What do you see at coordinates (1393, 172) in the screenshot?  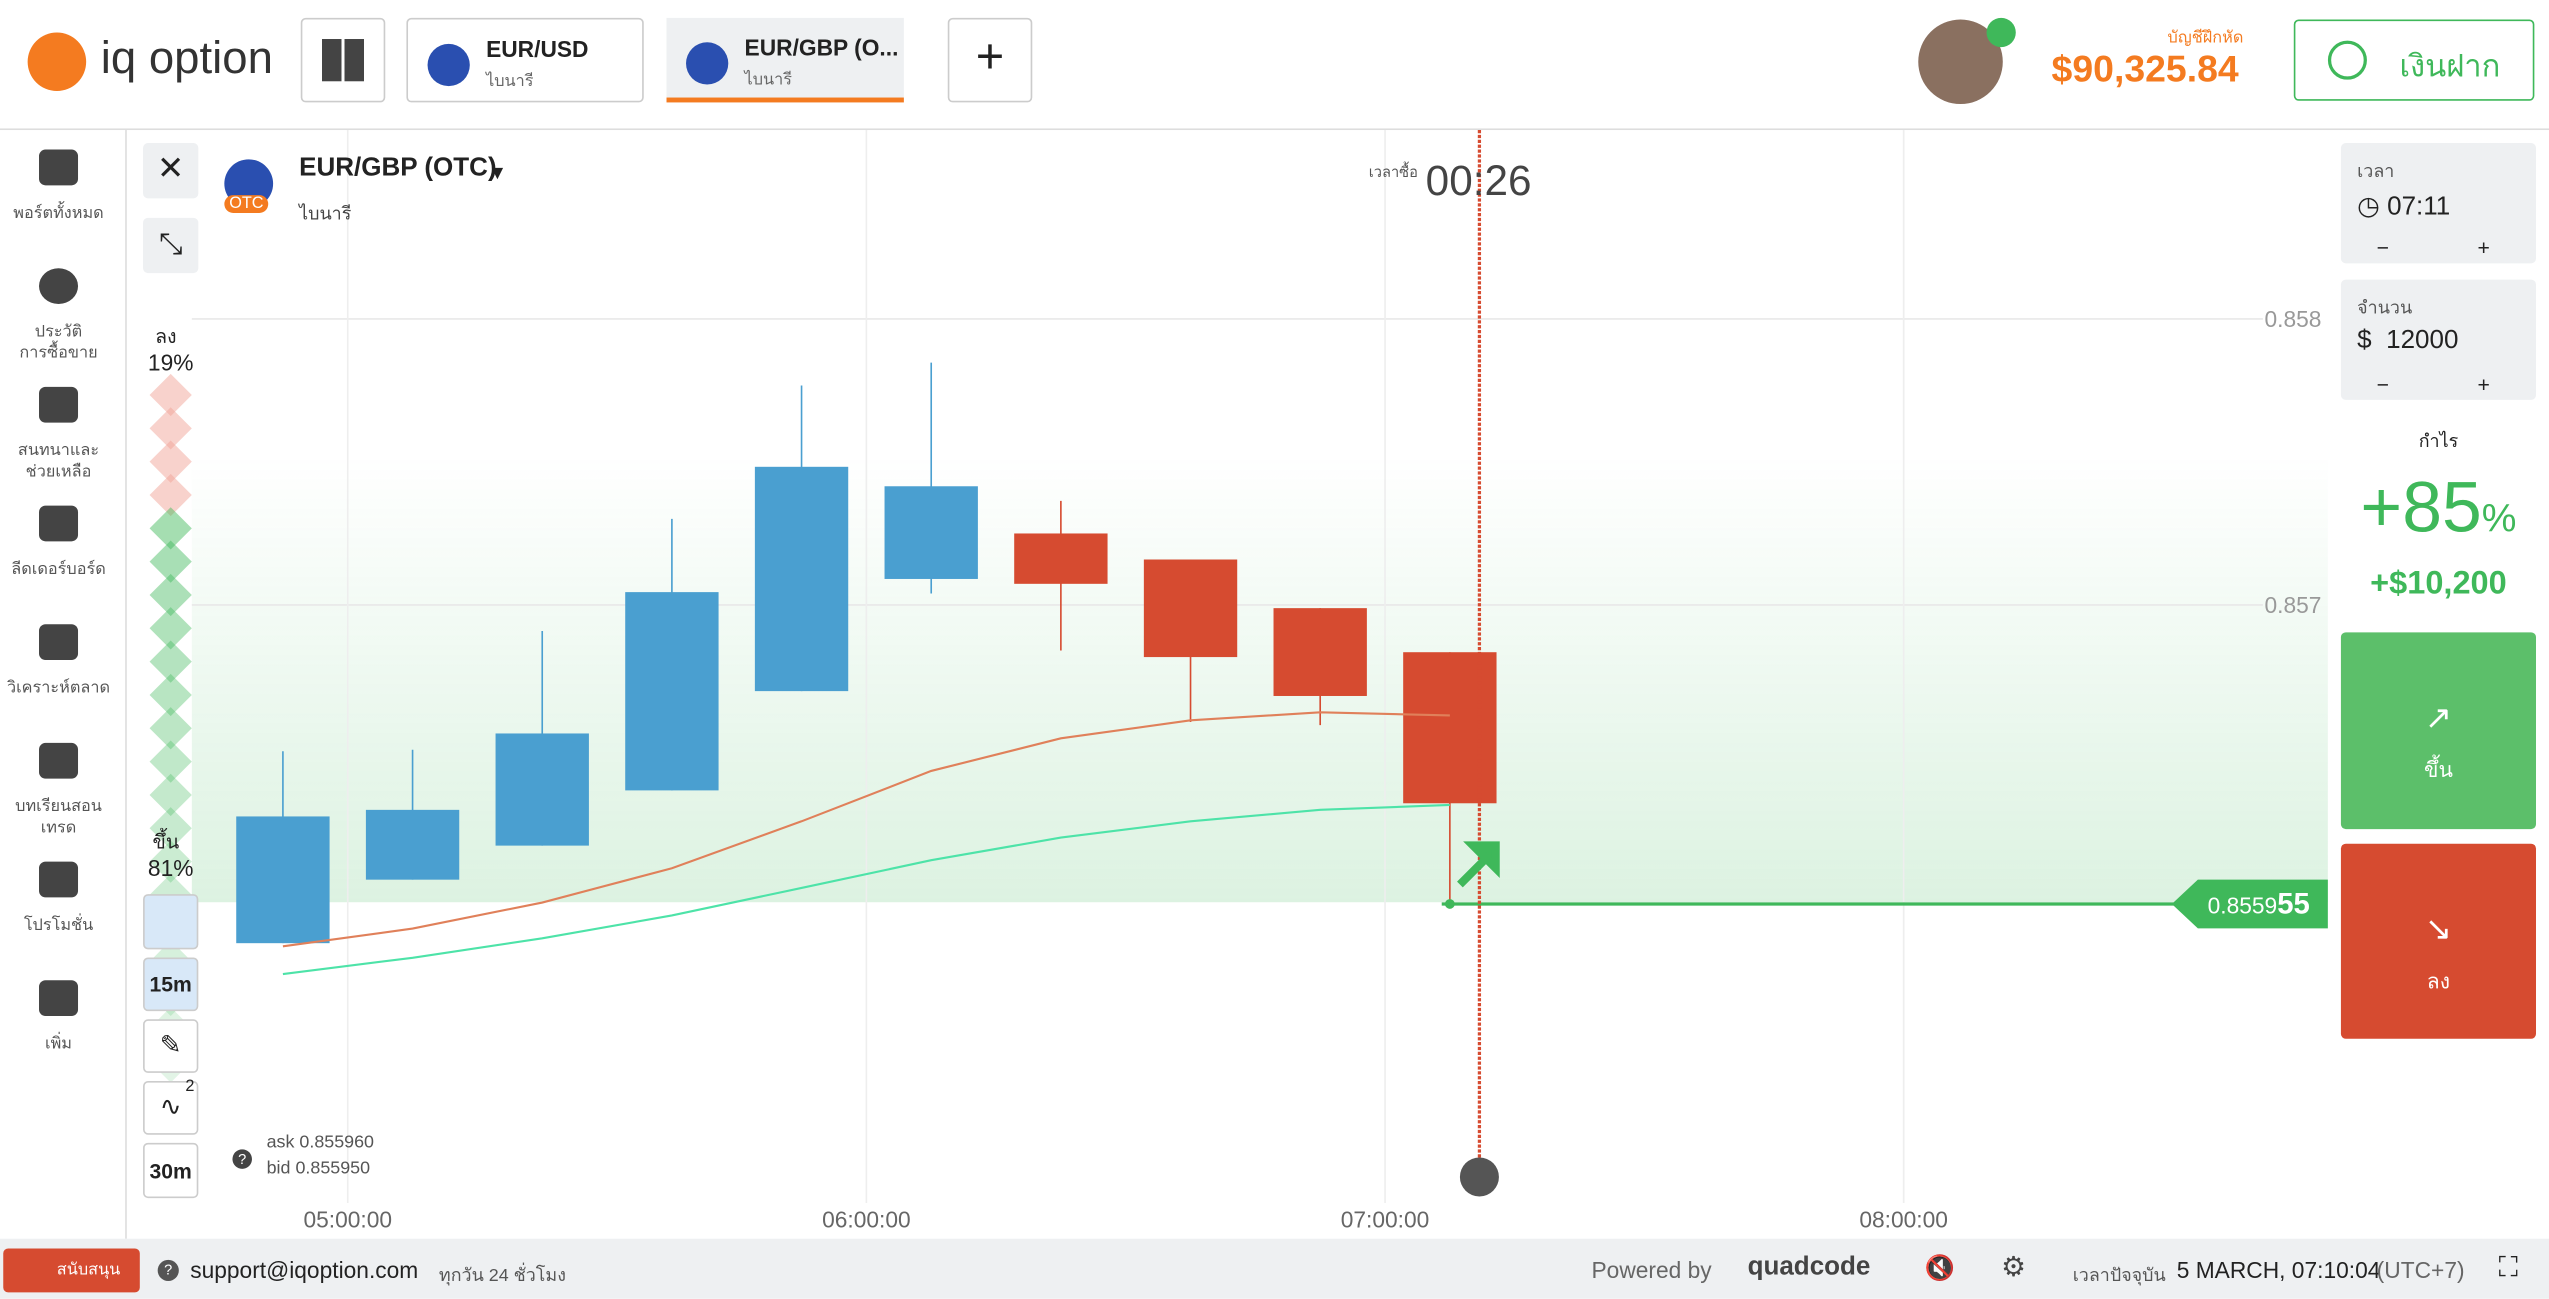 I see `timer-label: เวลาซื้อ` at bounding box center [1393, 172].